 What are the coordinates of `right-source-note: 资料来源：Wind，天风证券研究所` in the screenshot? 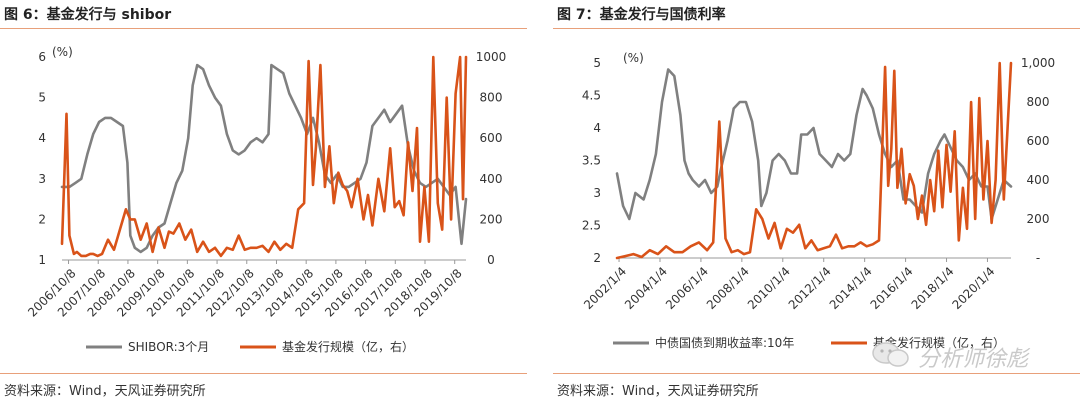 It's located at (658, 391).